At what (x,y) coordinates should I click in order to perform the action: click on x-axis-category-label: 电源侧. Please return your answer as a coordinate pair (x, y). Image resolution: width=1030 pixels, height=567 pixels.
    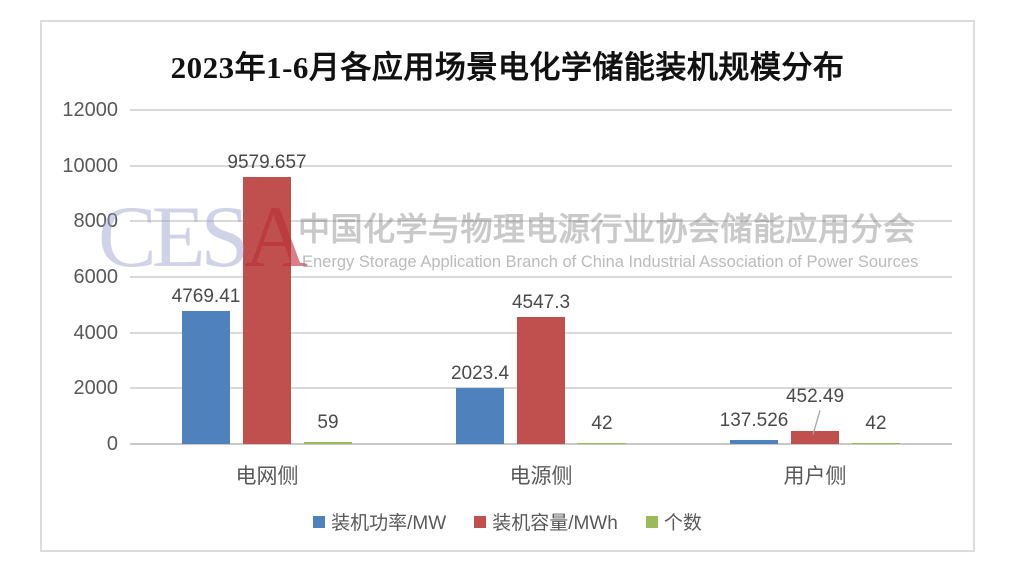
    Looking at the image, I should click on (541, 476).